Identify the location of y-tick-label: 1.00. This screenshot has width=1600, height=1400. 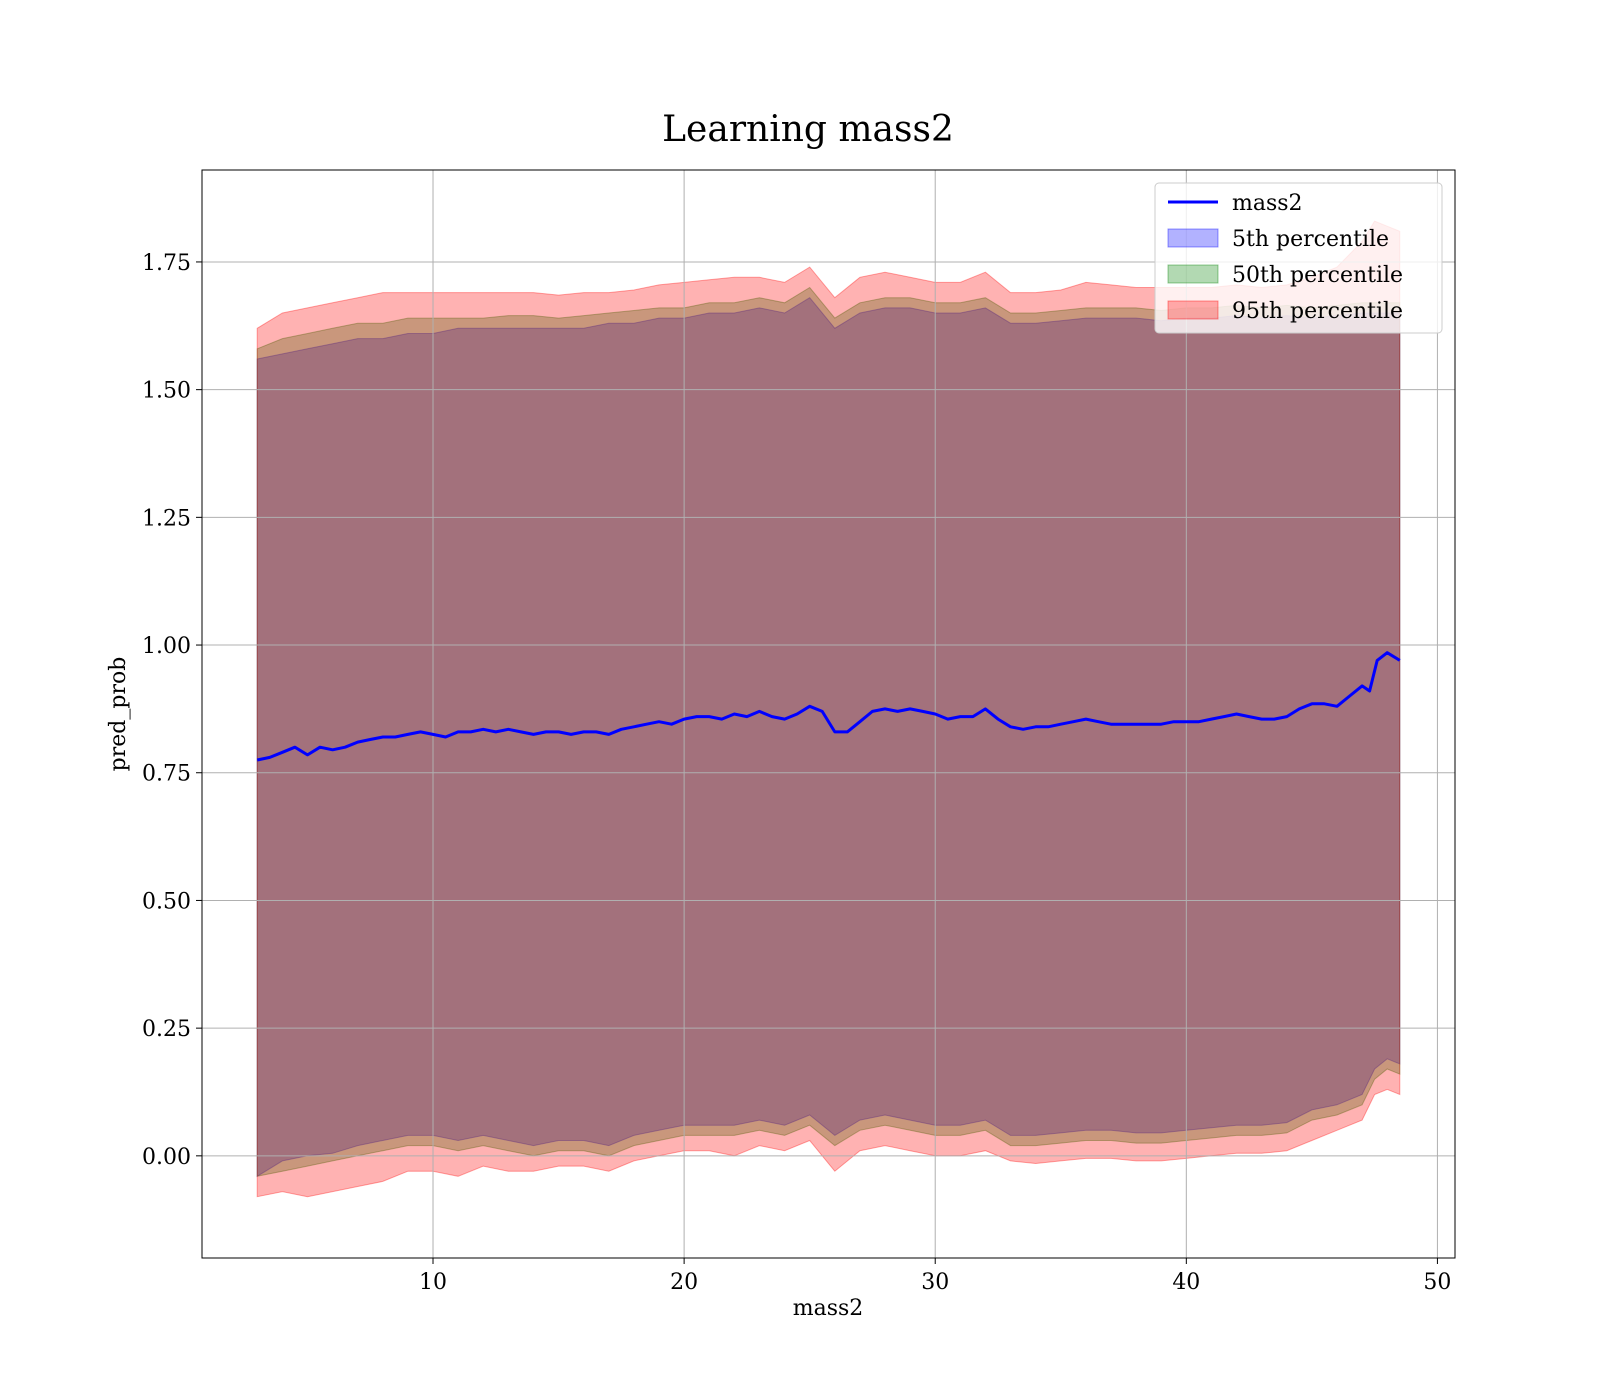
(166, 646).